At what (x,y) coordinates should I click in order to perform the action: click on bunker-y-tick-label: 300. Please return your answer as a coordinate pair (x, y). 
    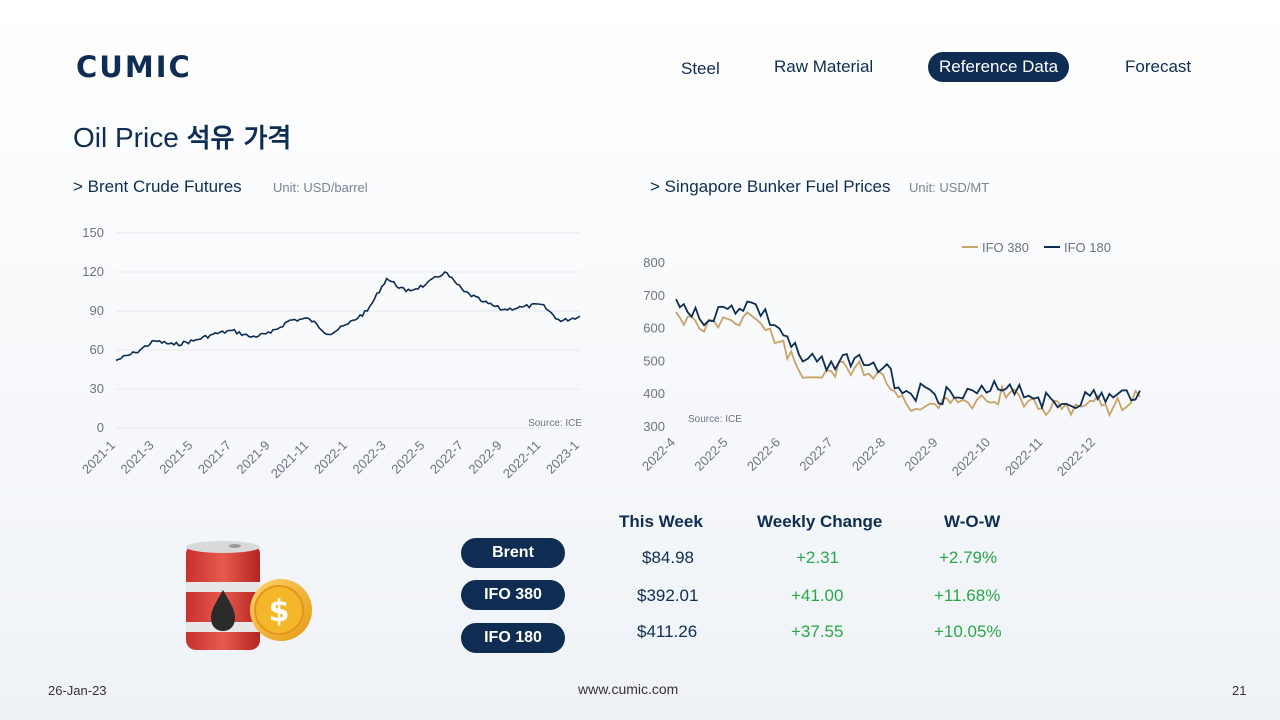
    Looking at the image, I should click on (654, 426).